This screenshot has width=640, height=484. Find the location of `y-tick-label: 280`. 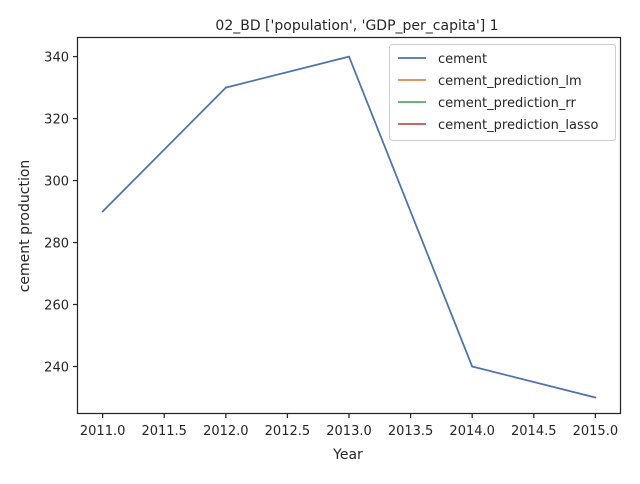

y-tick-label: 280 is located at coordinates (56, 244).